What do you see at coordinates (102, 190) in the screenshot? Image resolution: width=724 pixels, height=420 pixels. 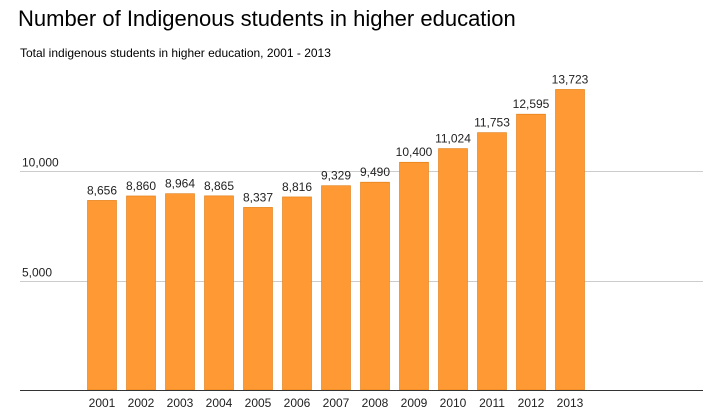 I see `data-label: 8,656` at bounding box center [102, 190].